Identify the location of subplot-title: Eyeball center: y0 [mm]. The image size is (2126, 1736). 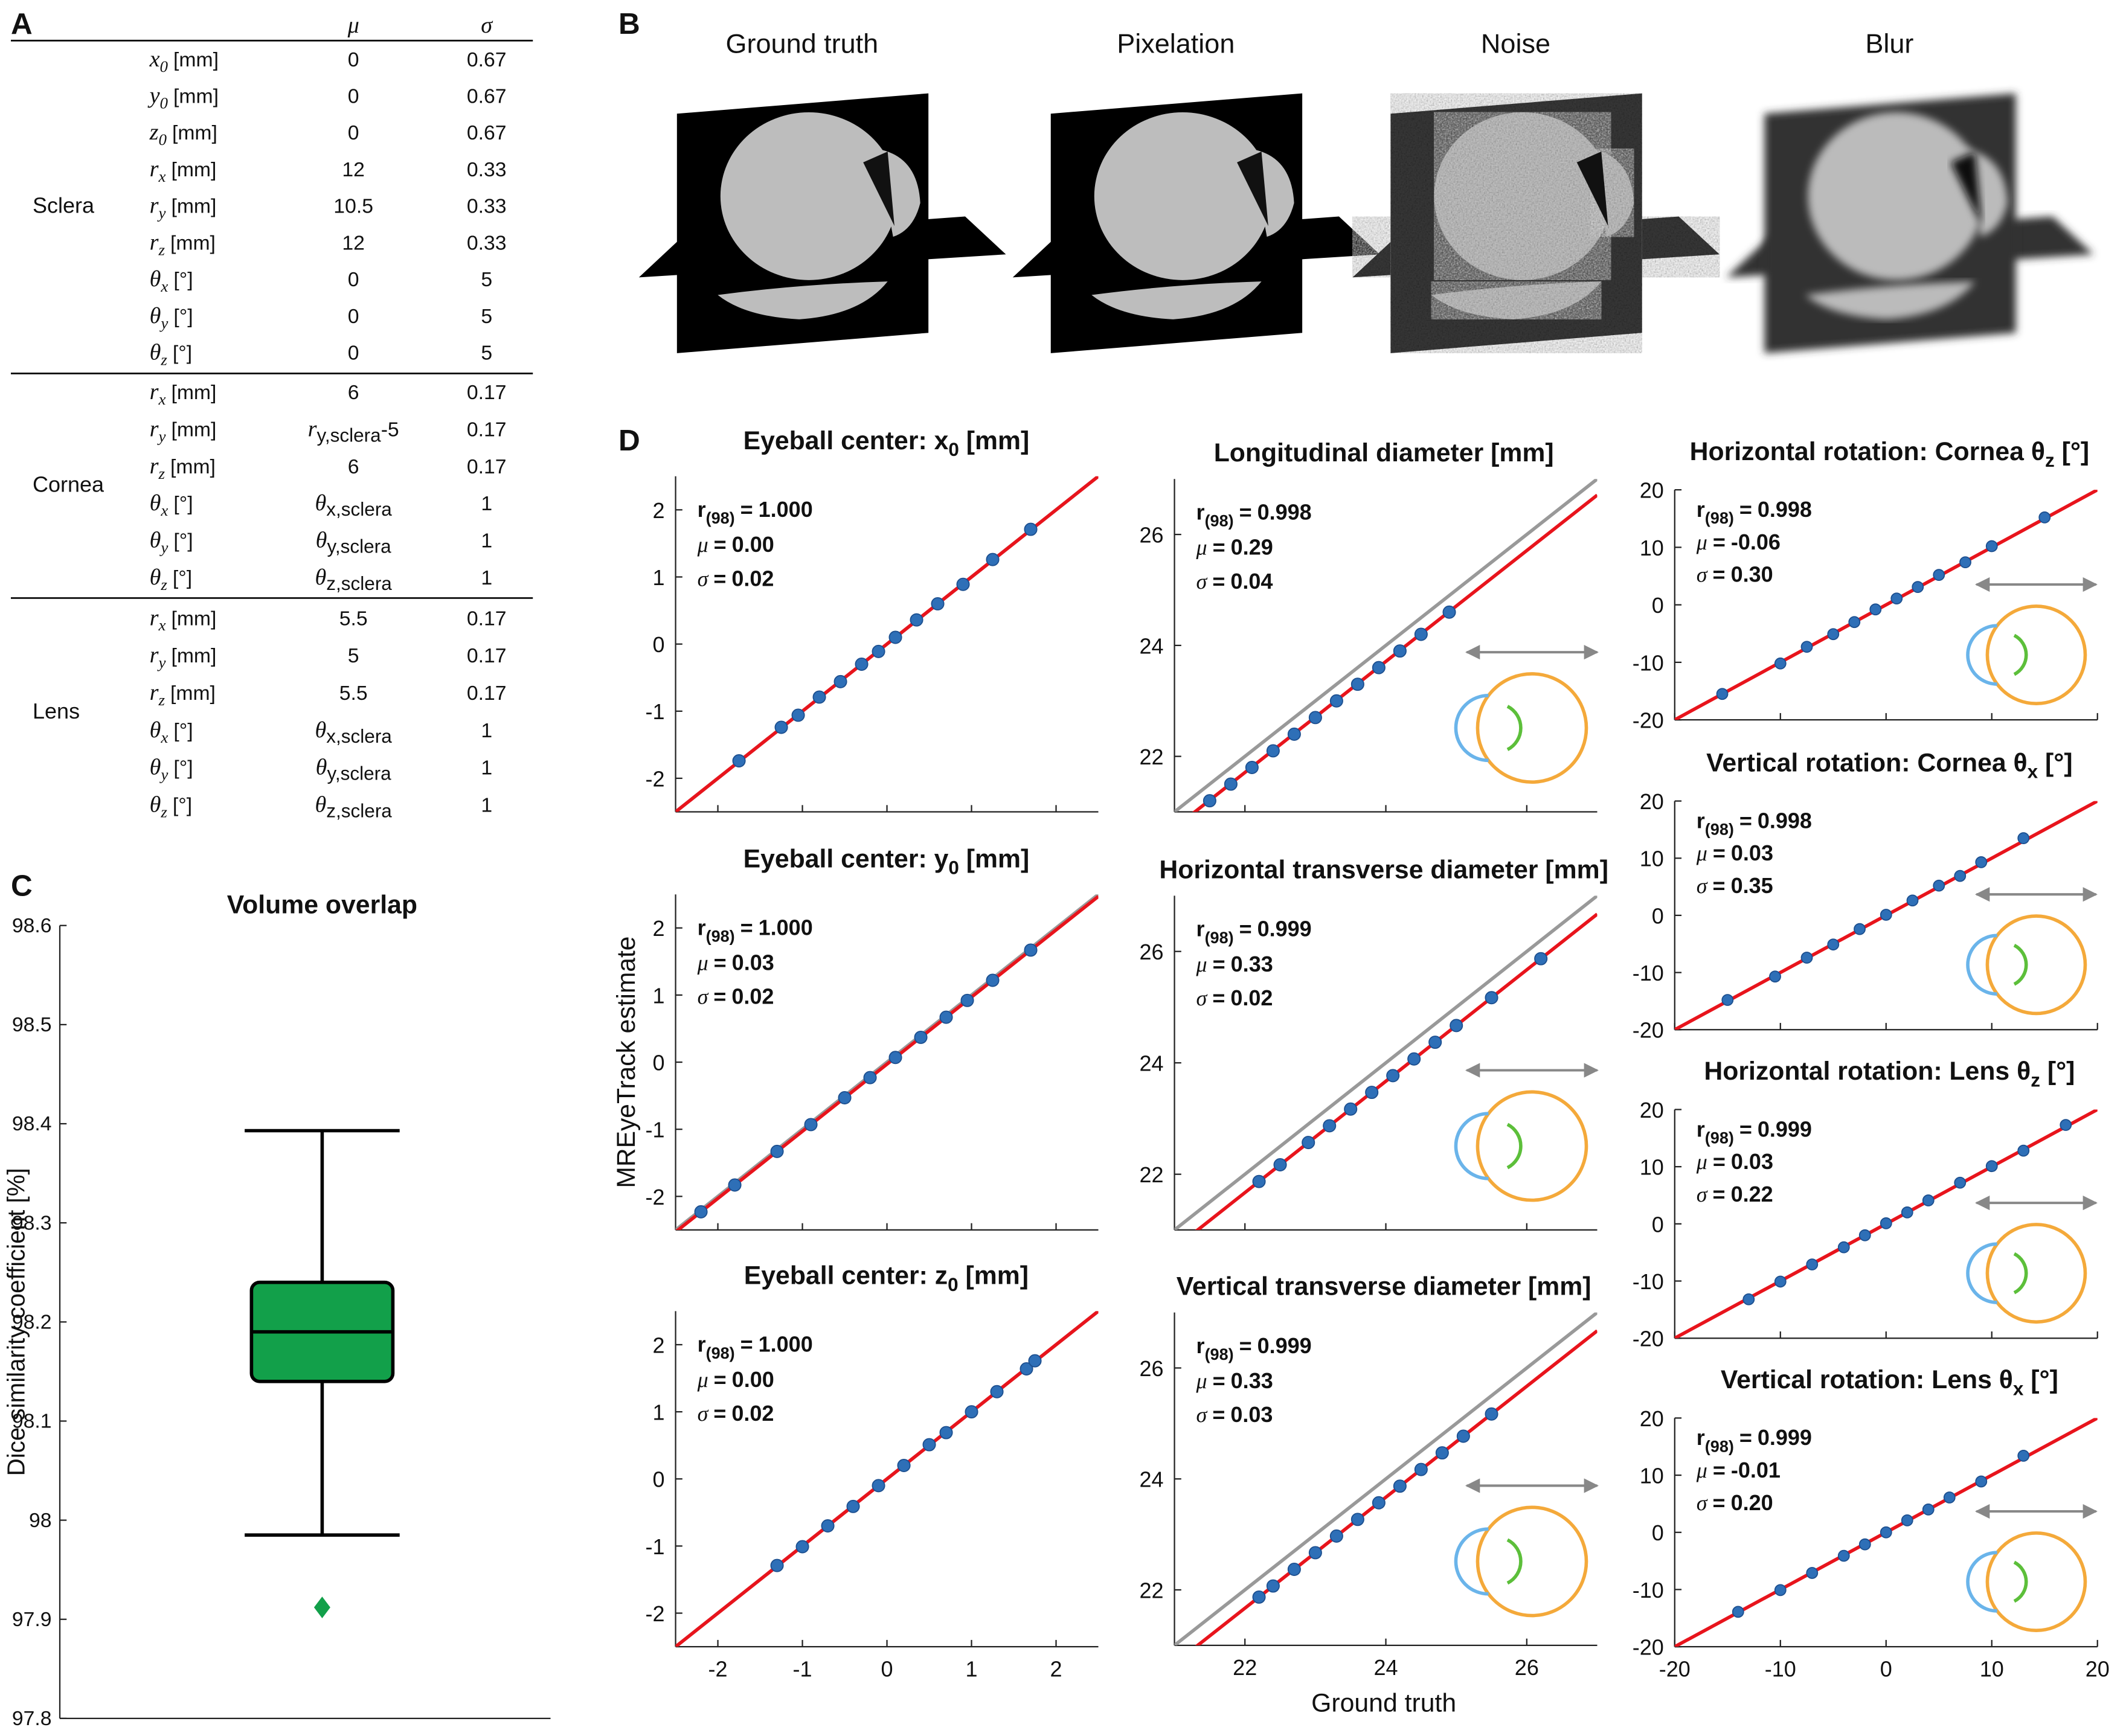
(886, 861).